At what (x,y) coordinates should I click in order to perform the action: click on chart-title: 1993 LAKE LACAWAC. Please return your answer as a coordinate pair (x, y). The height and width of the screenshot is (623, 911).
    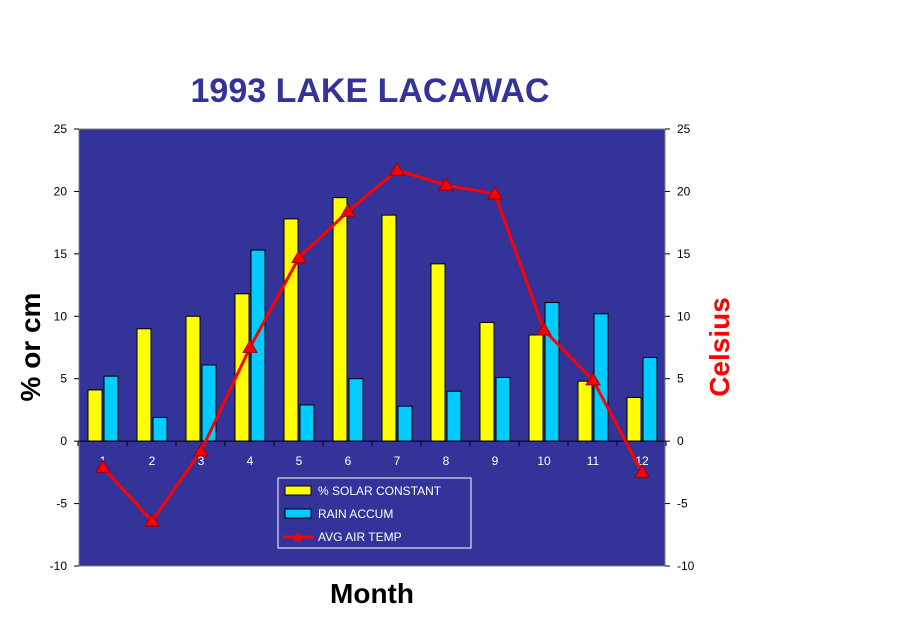
    Looking at the image, I should click on (370, 91).